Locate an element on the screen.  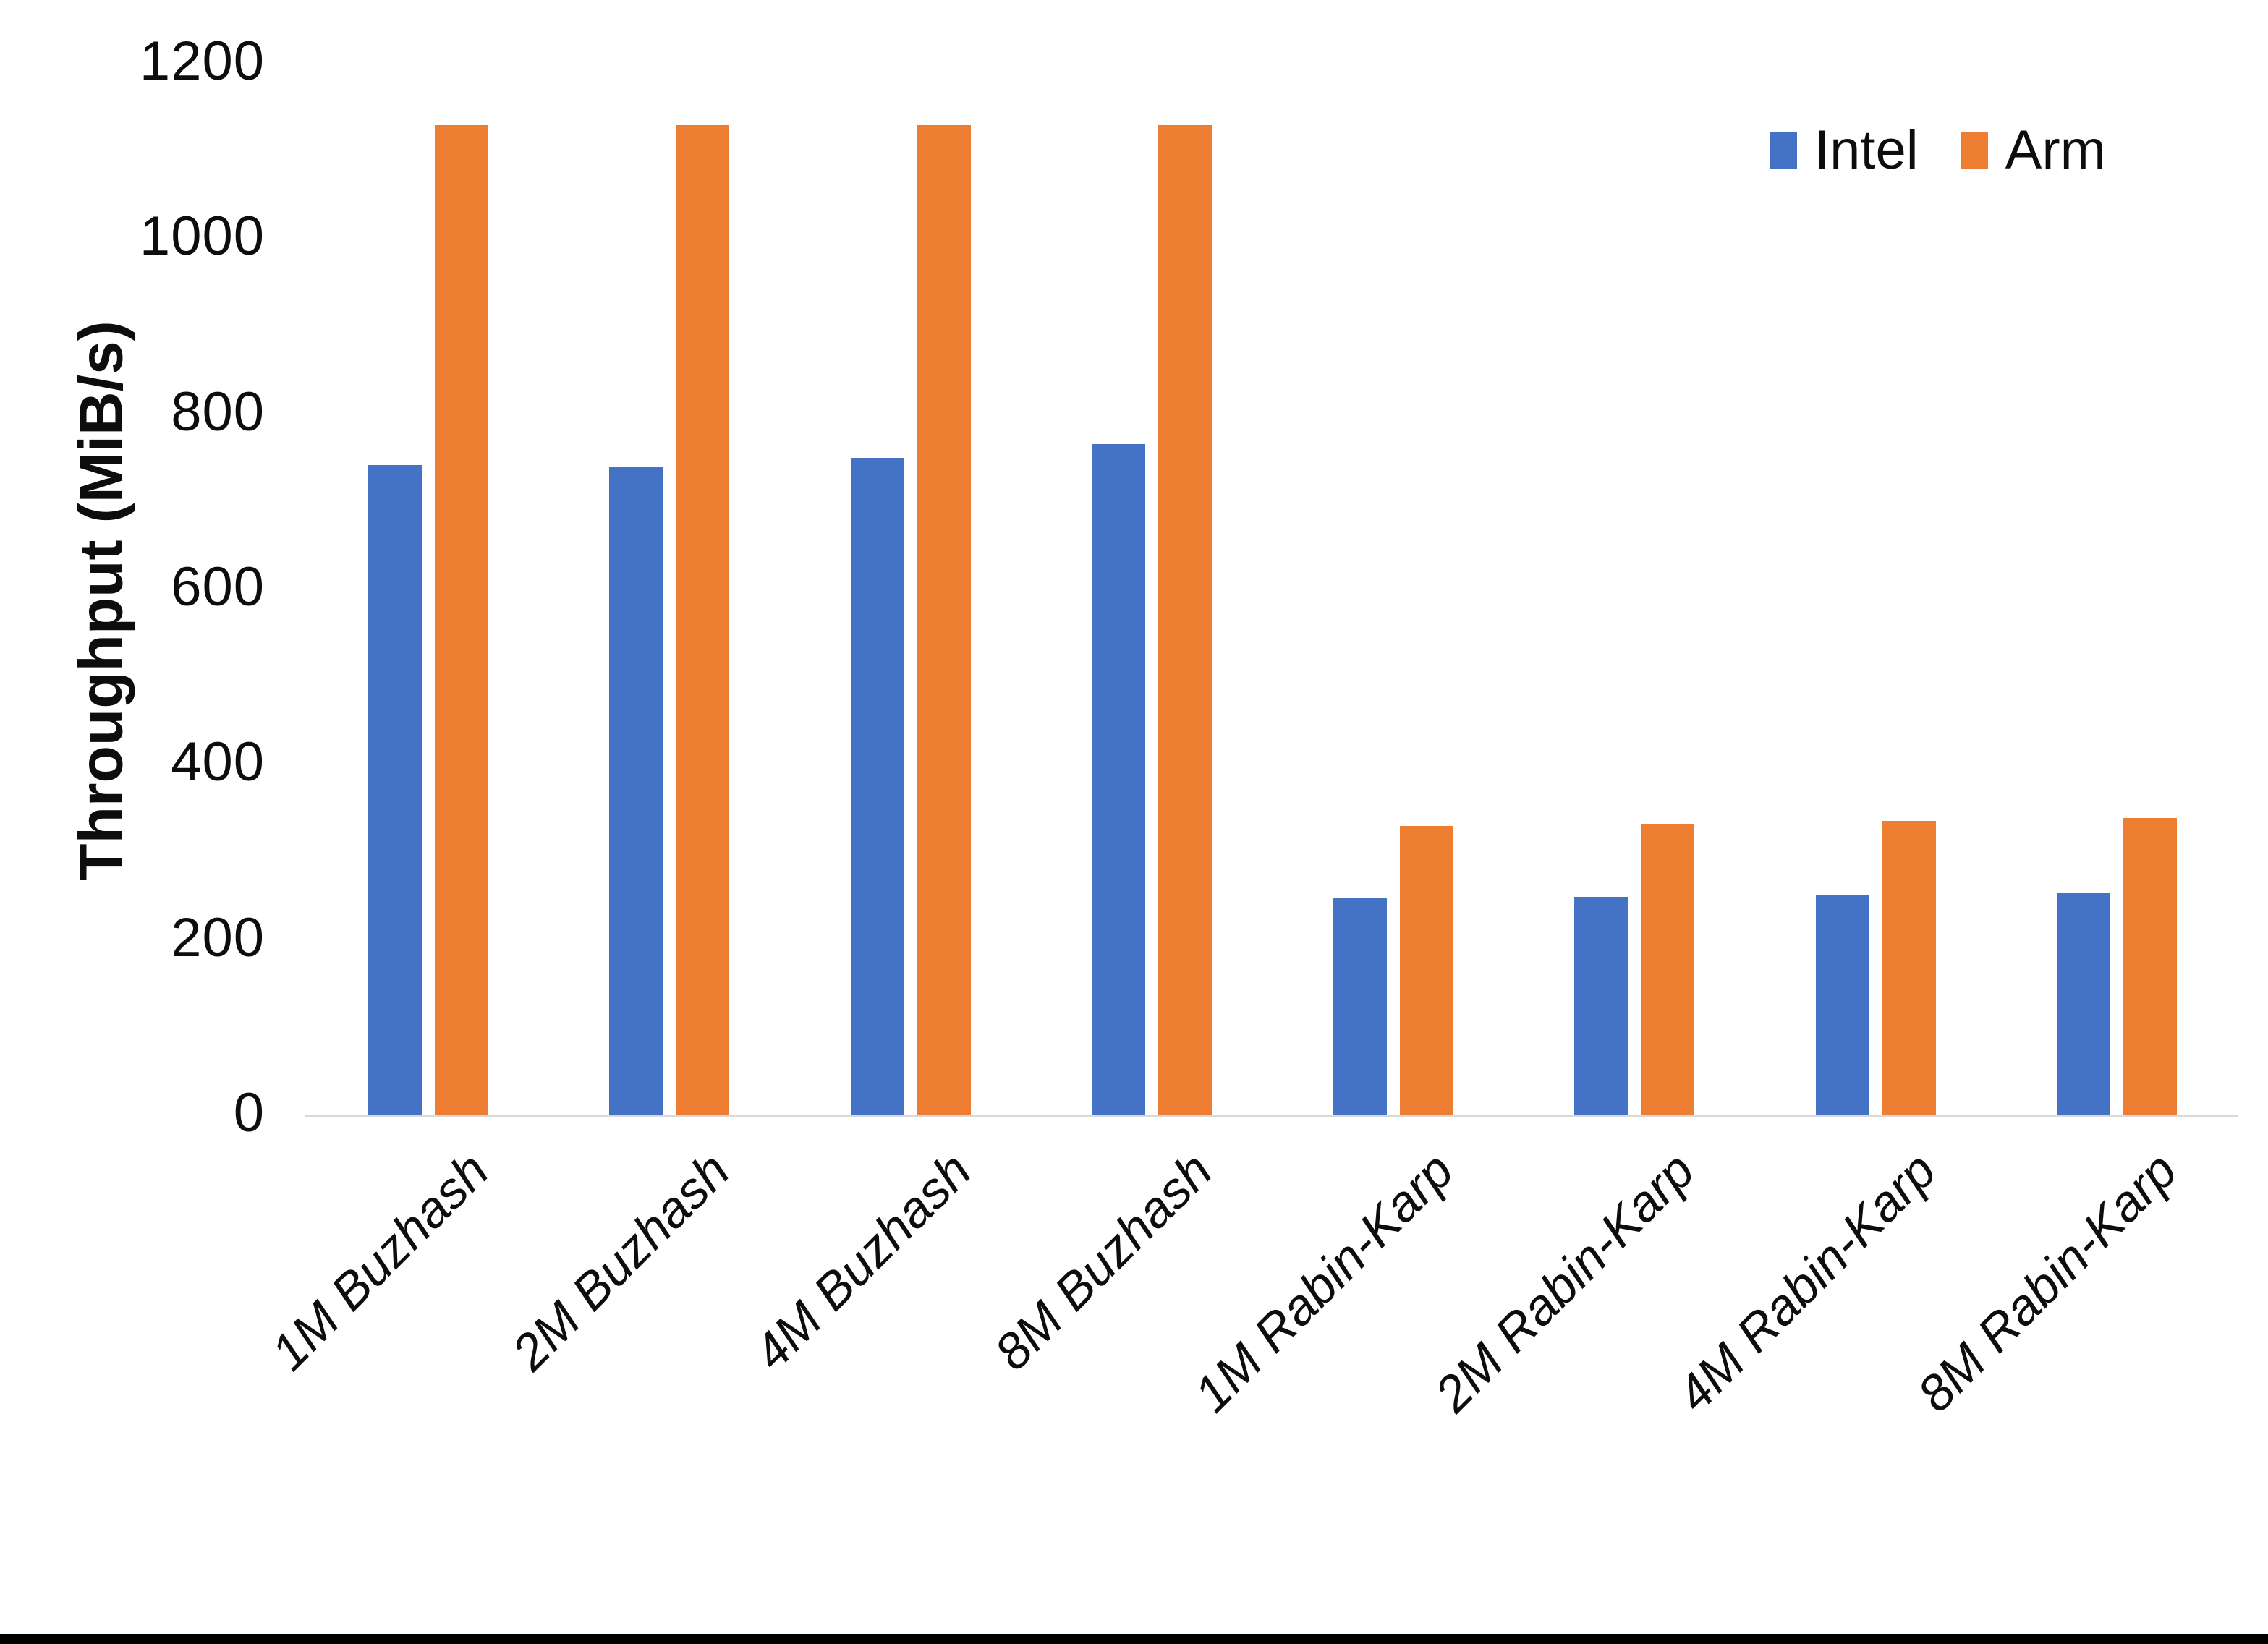
y-tick-label-600: 600 is located at coordinates (218, 587).